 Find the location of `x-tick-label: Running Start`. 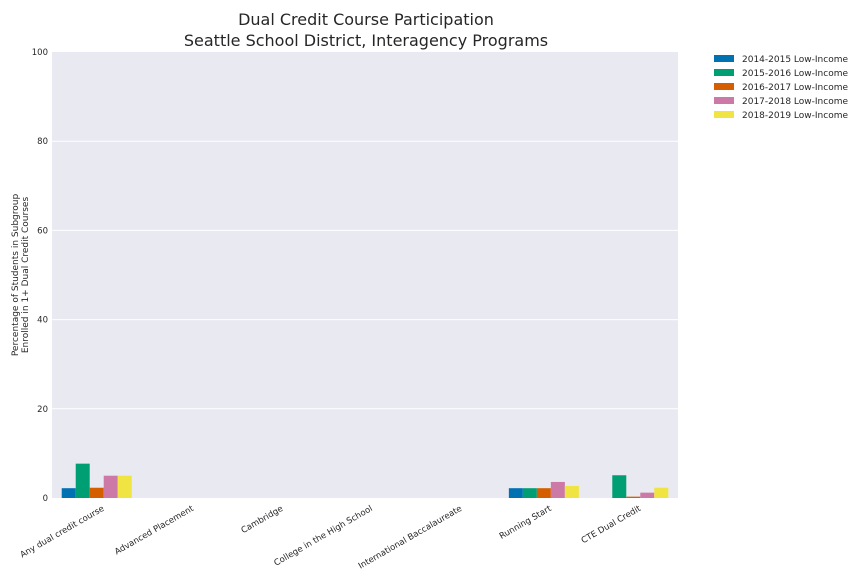

x-tick-label: Running Start is located at coordinates (526, 523).